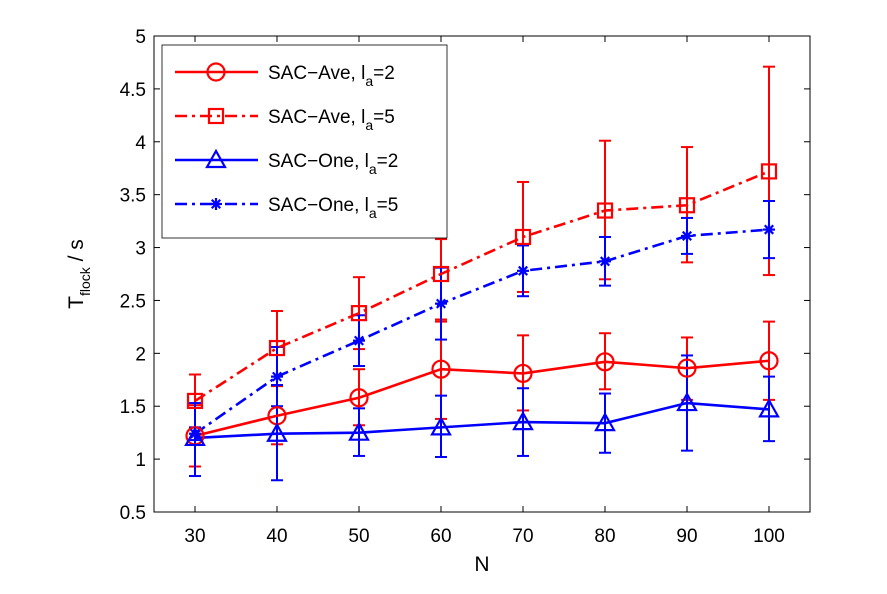 The image size is (887, 594). Describe the element at coordinates (769, 536) in the screenshot. I see `x-tick-label: 100` at that location.